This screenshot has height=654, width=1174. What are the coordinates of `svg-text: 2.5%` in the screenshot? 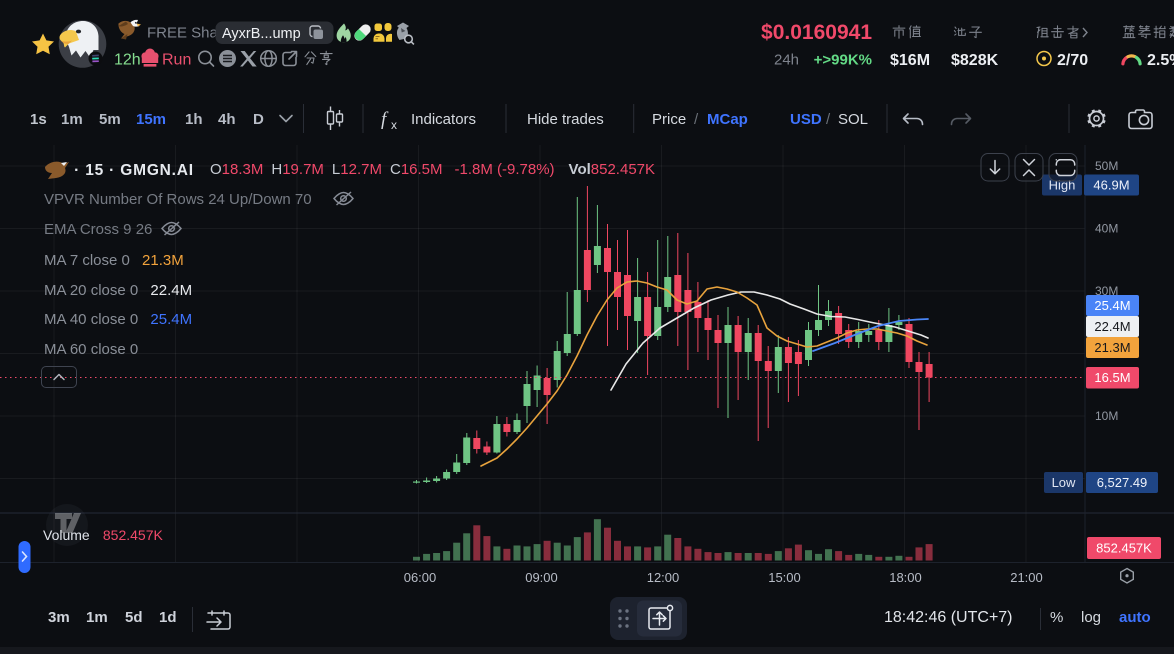 It's located at (1160, 60).